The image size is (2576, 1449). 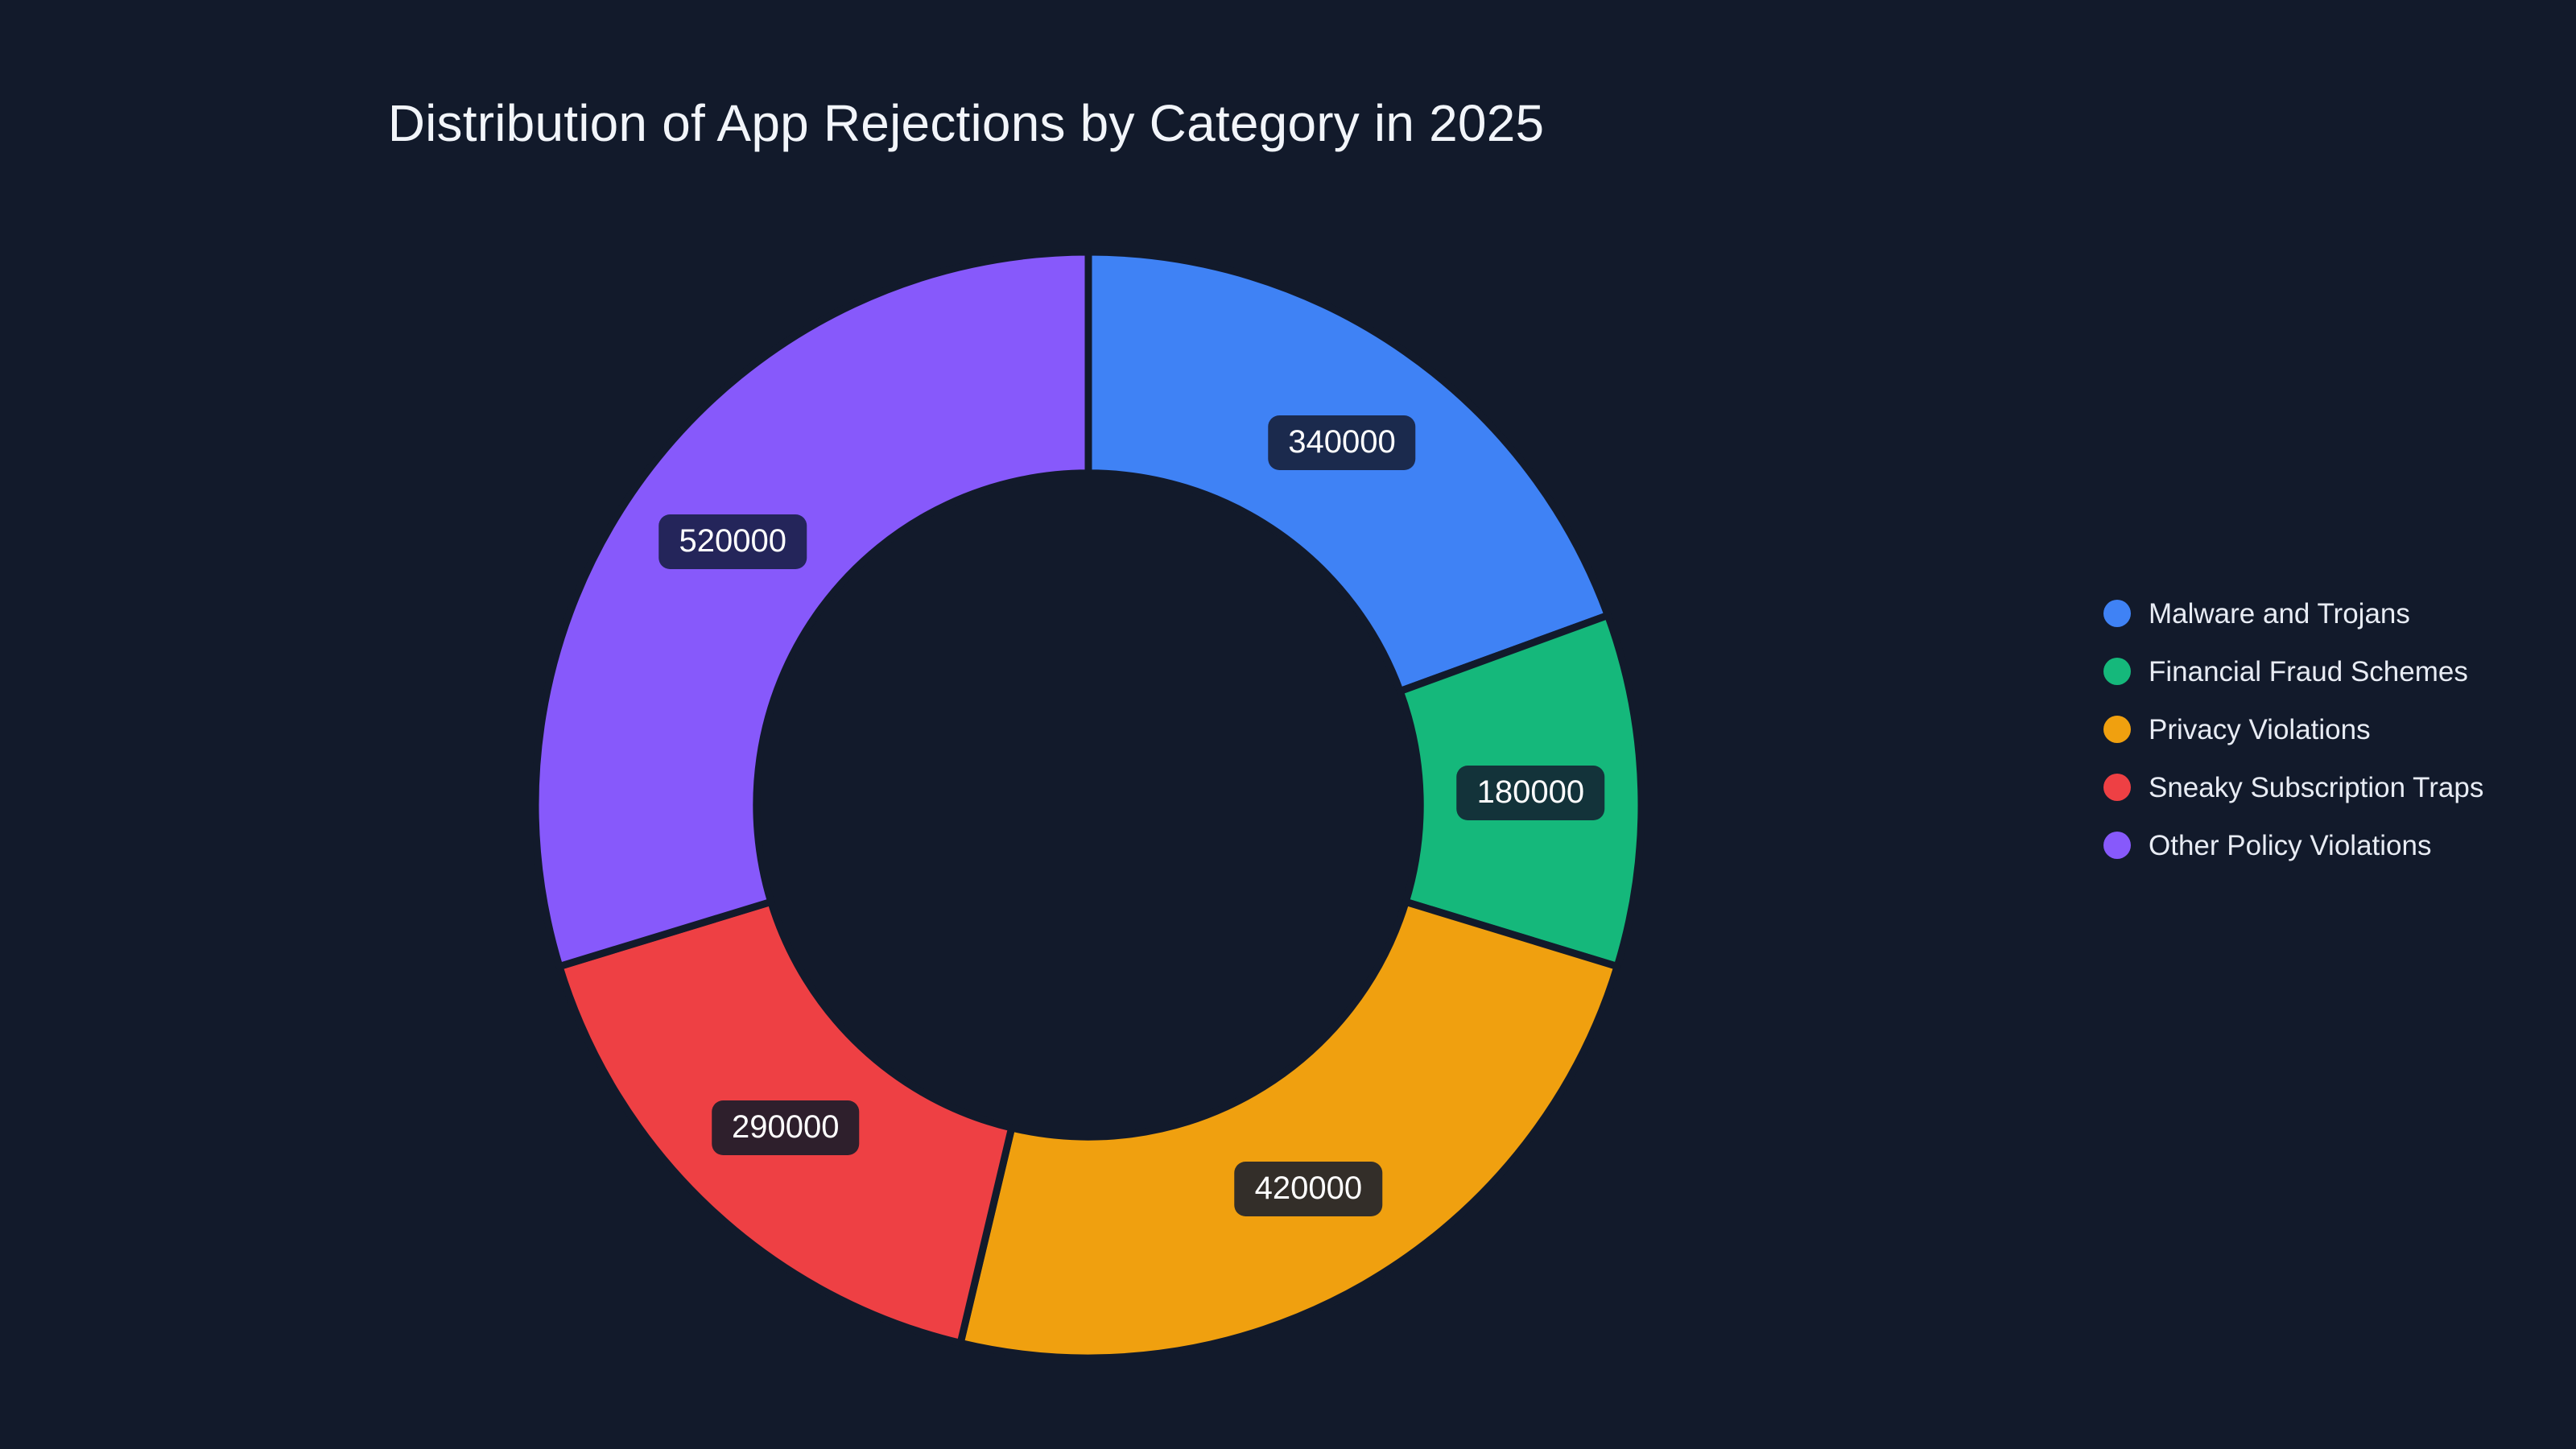 What do you see at coordinates (2308, 671) in the screenshot?
I see `legend-item-label: Financial Fraud Schemes` at bounding box center [2308, 671].